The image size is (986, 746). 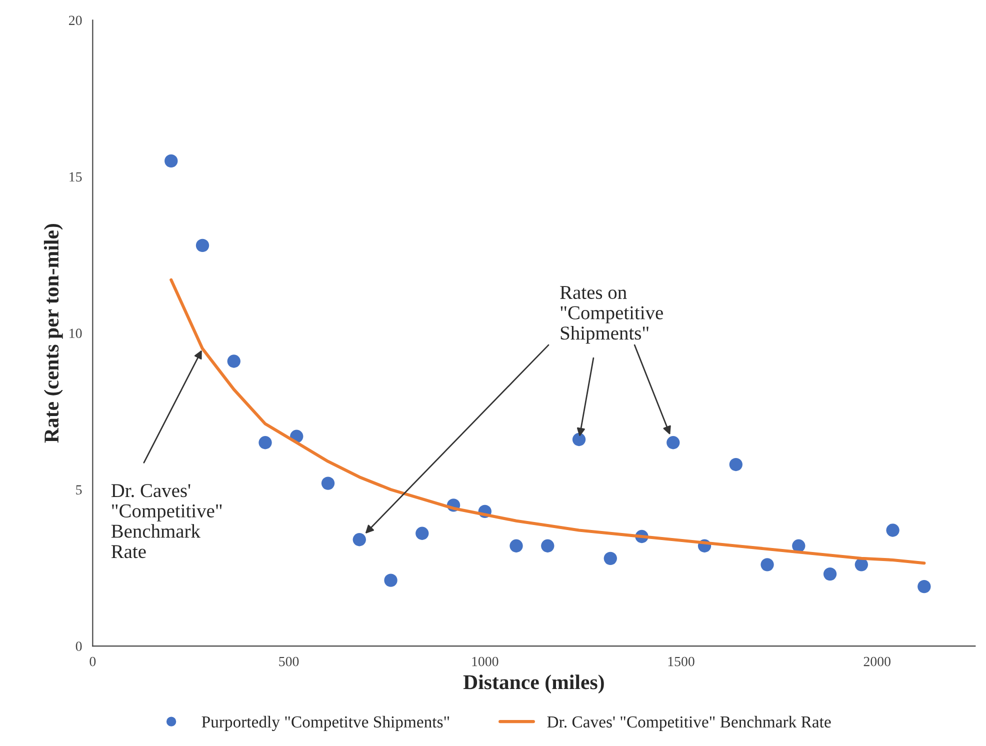 What do you see at coordinates (326, 723) in the screenshot?
I see `legend-label: Purportedly "Competitve Shipments"` at bounding box center [326, 723].